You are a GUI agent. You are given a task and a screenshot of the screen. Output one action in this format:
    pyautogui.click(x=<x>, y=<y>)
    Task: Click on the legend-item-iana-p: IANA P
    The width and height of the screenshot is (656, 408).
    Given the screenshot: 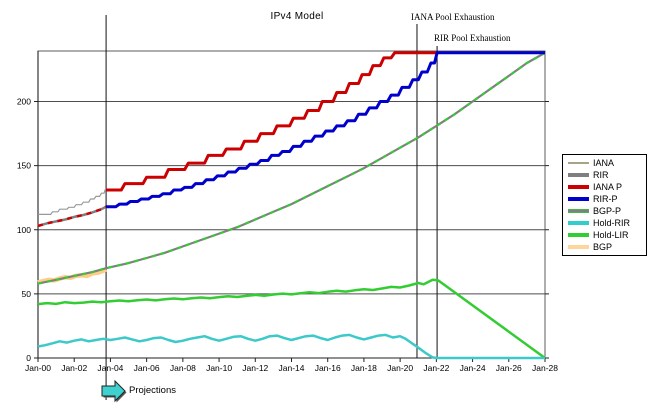 What is the action you would take?
    pyautogui.click(x=604, y=187)
    